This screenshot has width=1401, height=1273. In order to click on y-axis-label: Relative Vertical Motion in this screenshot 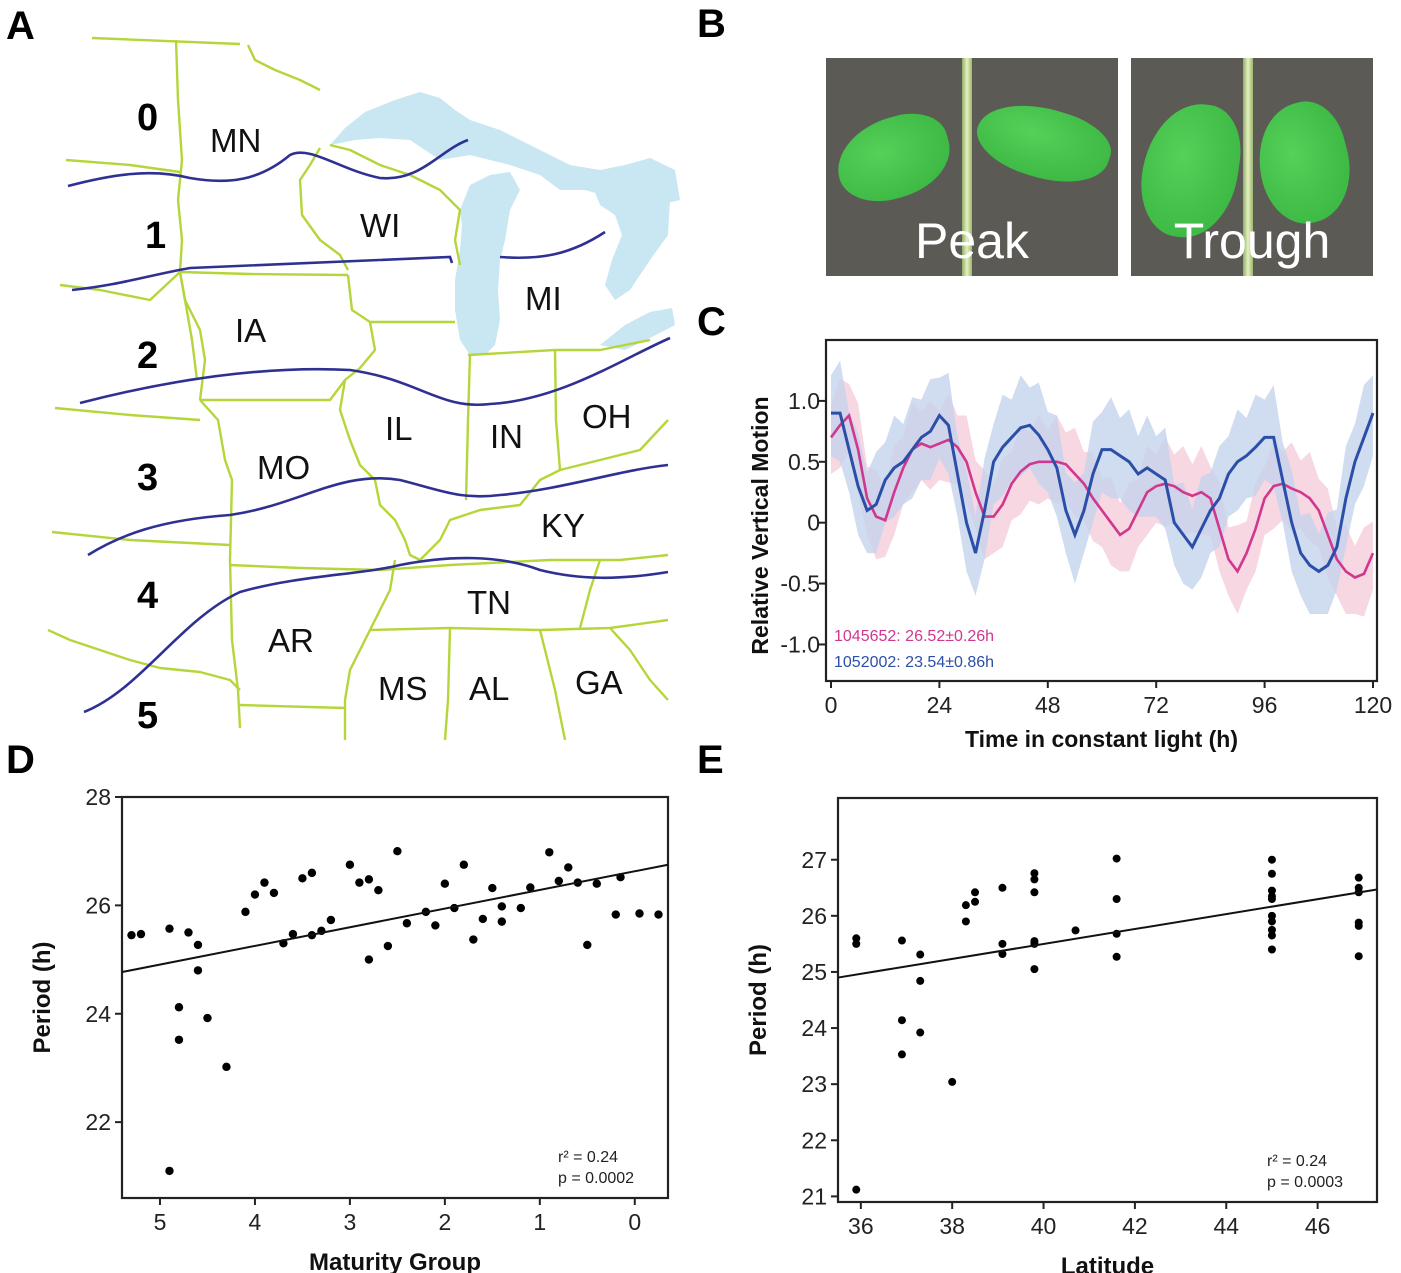, I will do `click(760, 525)`.